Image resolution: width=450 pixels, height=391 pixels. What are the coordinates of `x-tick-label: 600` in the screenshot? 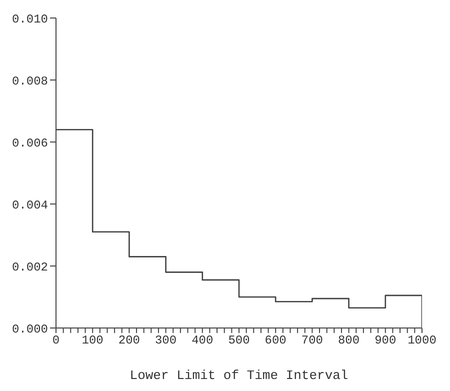 It's located at (275, 341).